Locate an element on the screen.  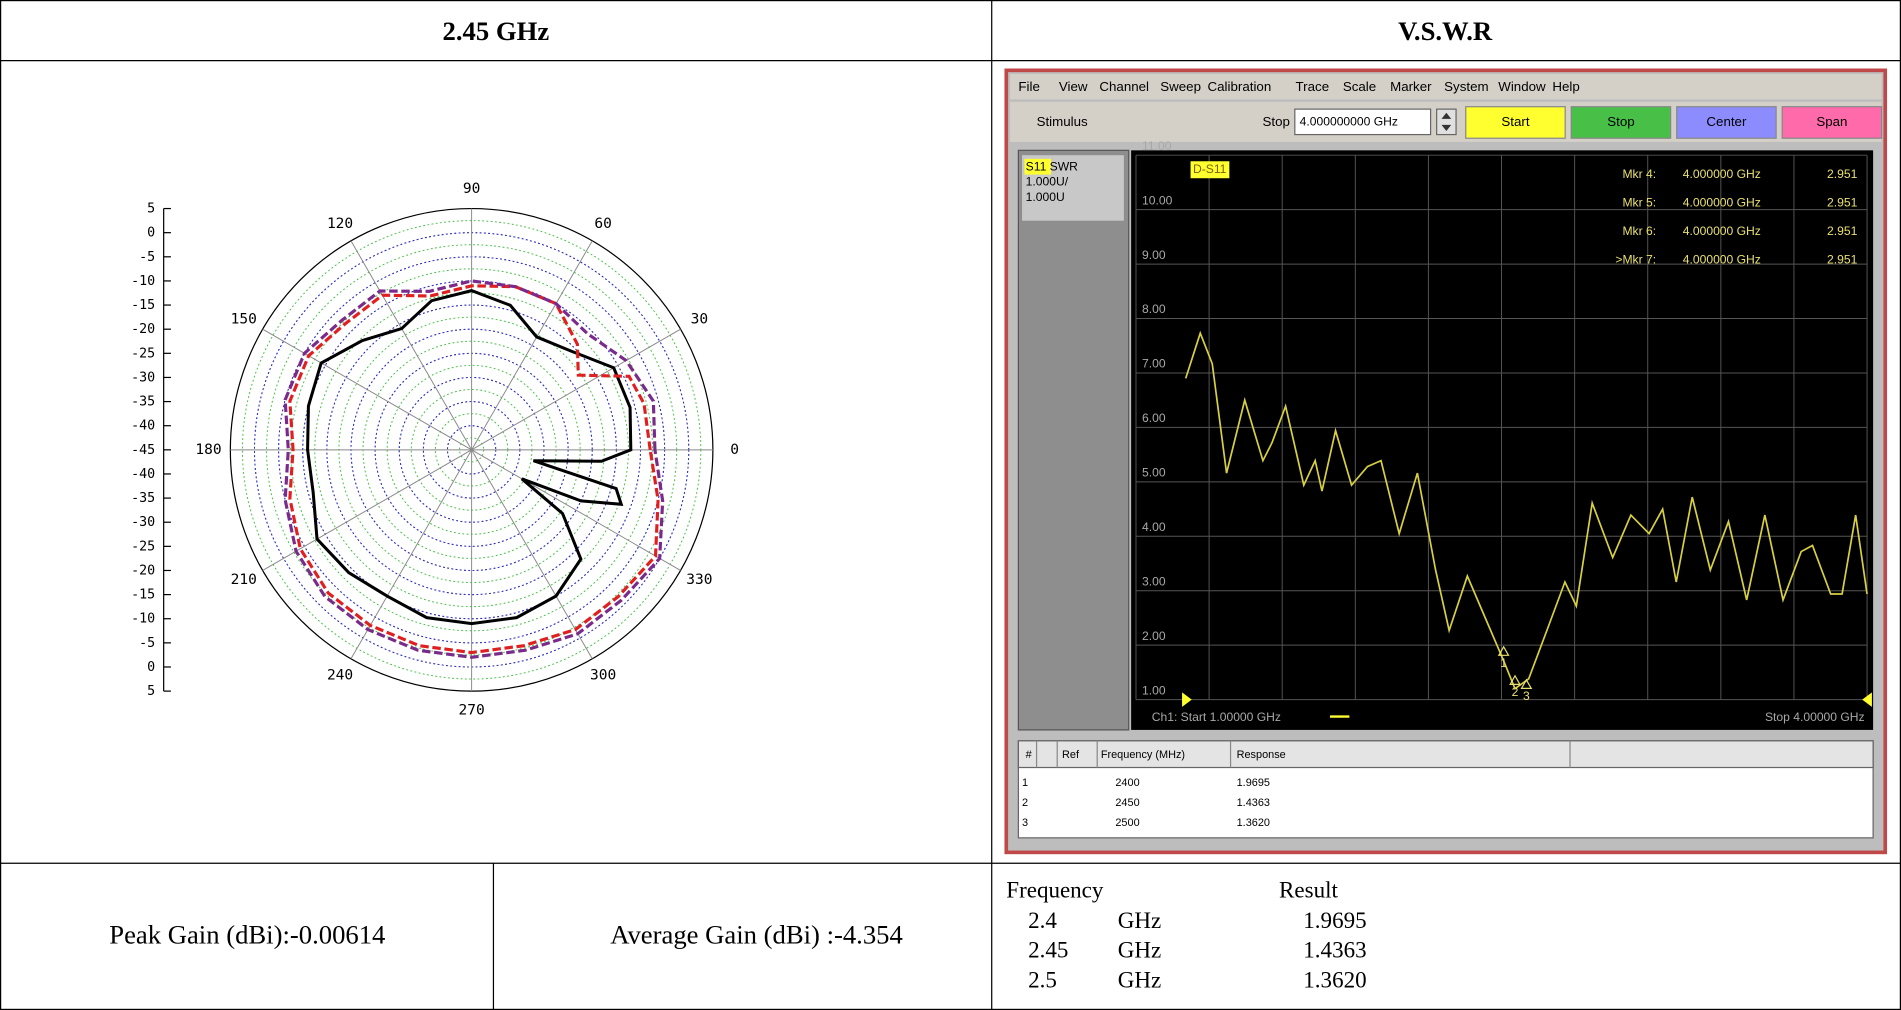
channel-text: S11 SWR is located at coordinates (1052, 167).